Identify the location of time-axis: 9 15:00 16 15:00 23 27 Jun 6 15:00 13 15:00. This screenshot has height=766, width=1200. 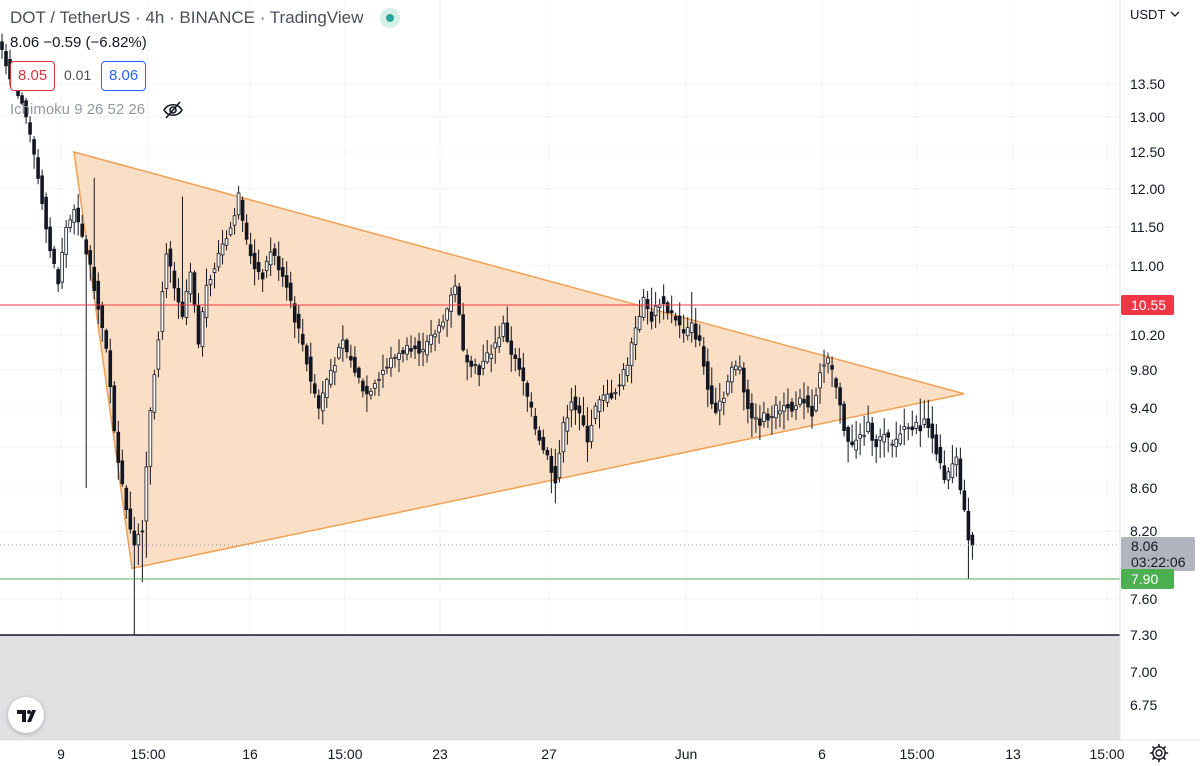
(591, 754).